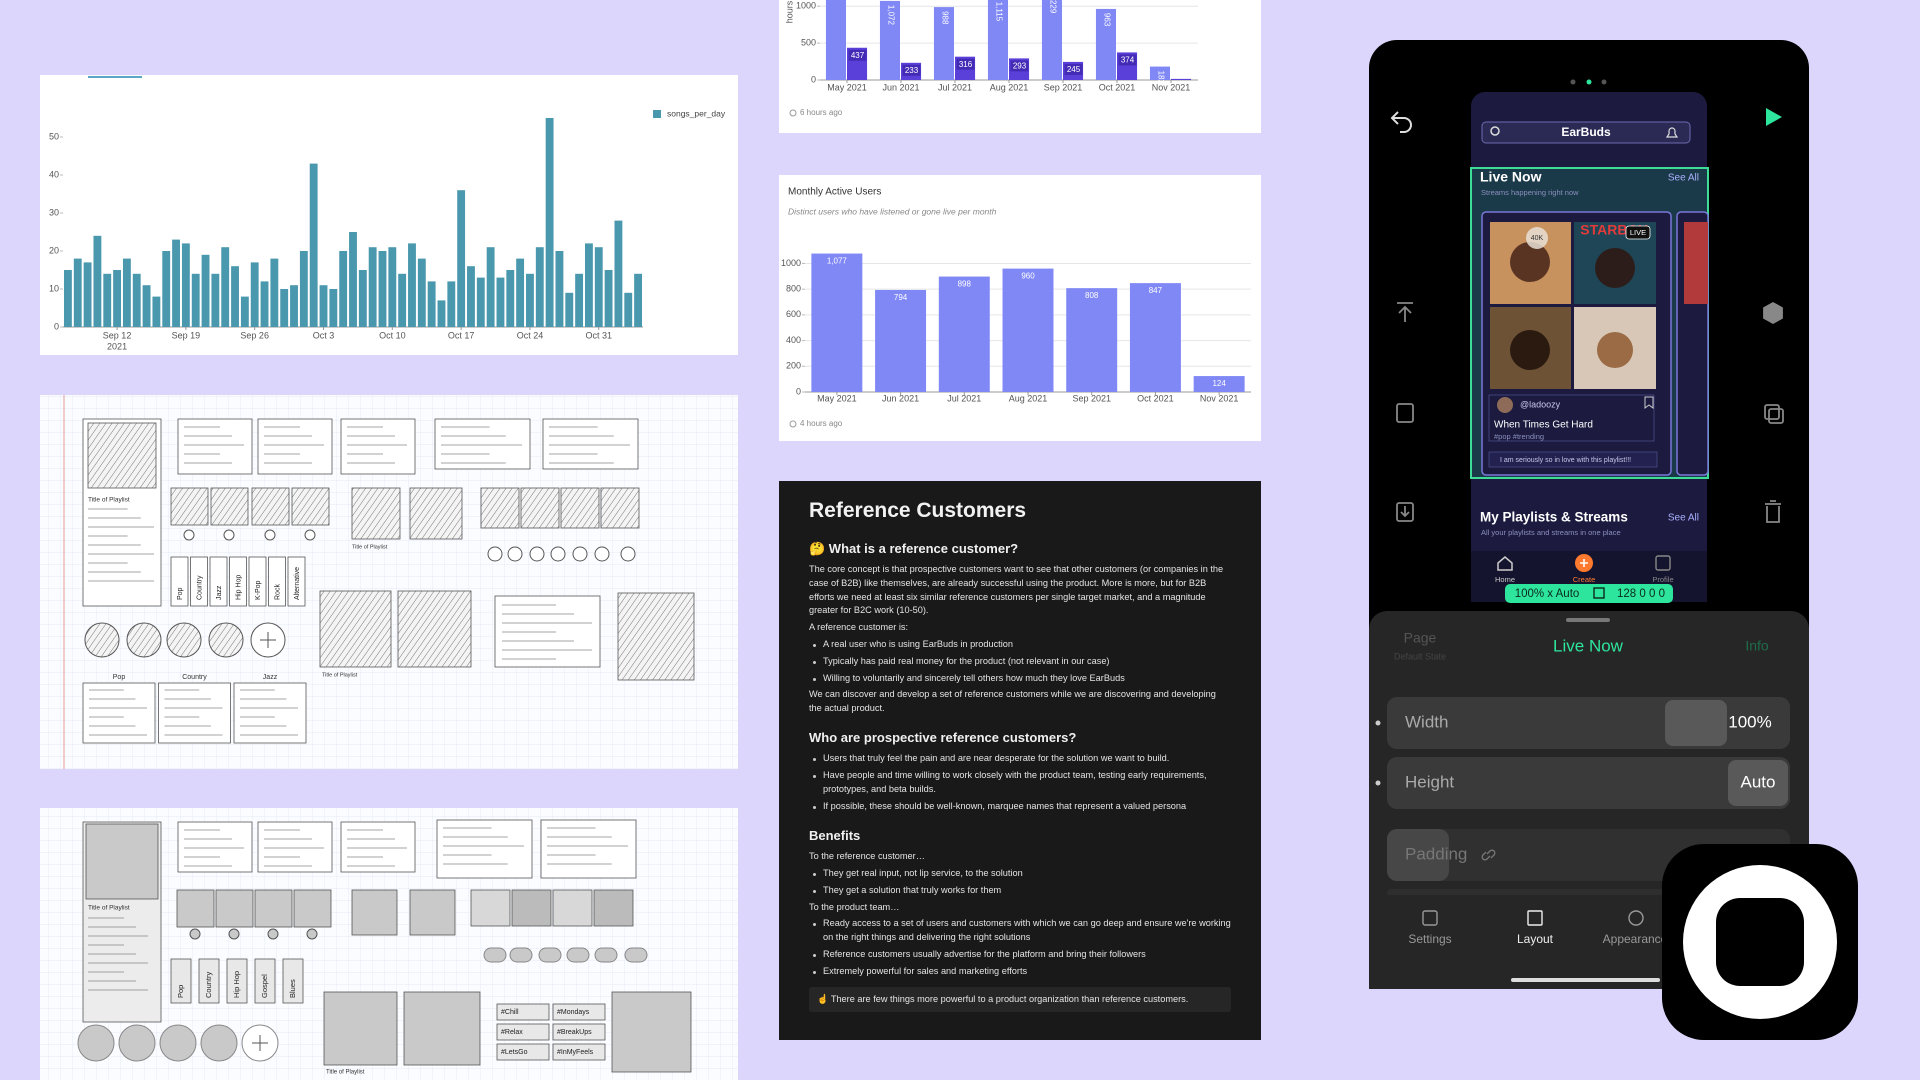 The height and width of the screenshot is (1080, 1920). What do you see at coordinates (1672, 132) in the screenshot?
I see `bell-icon` at bounding box center [1672, 132].